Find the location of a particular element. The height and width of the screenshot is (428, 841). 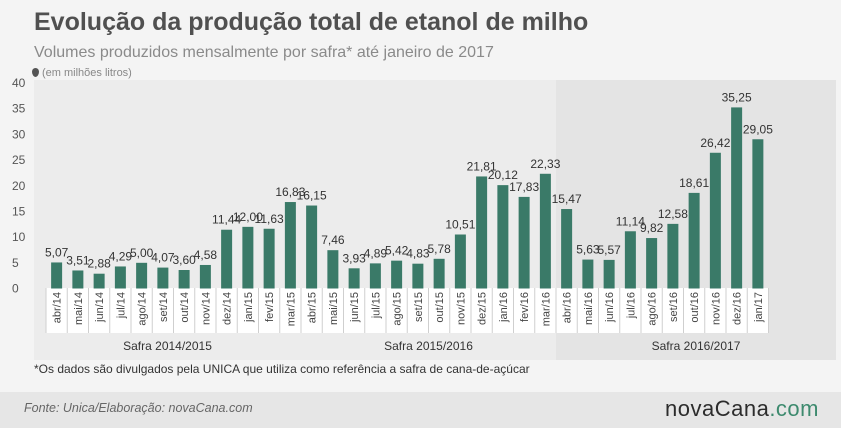

category-label: jun/14 is located at coordinates (100, 307).